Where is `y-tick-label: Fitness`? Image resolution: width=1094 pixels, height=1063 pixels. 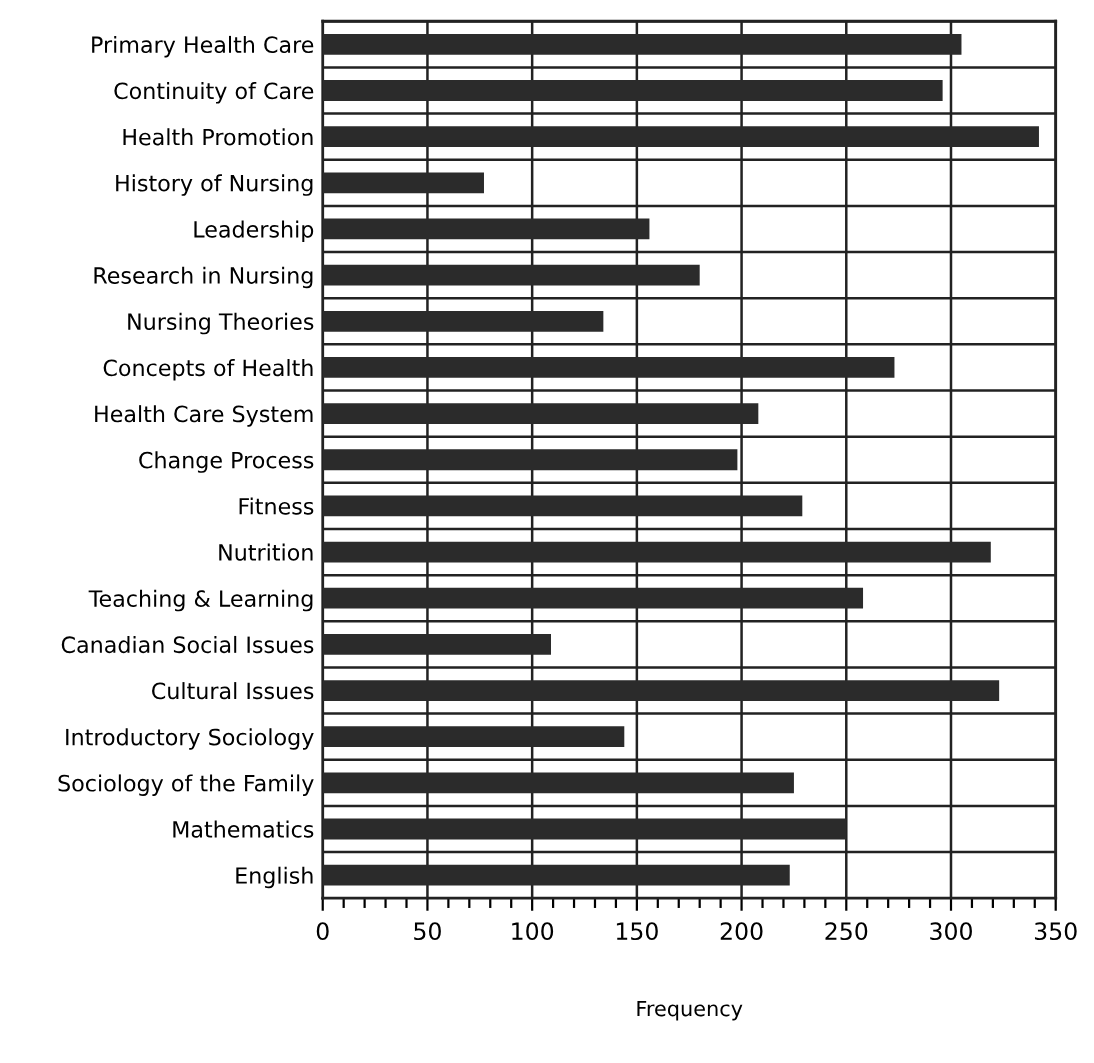
y-tick-label: Fitness is located at coordinates (276, 506).